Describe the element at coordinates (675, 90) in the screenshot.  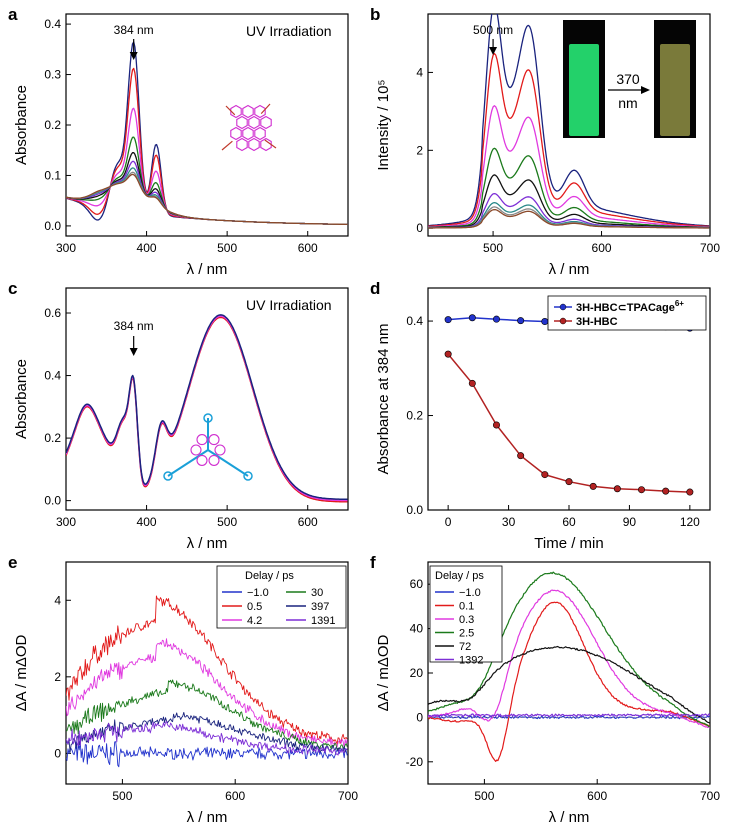
I see `vial-yellow-emission` at that location.